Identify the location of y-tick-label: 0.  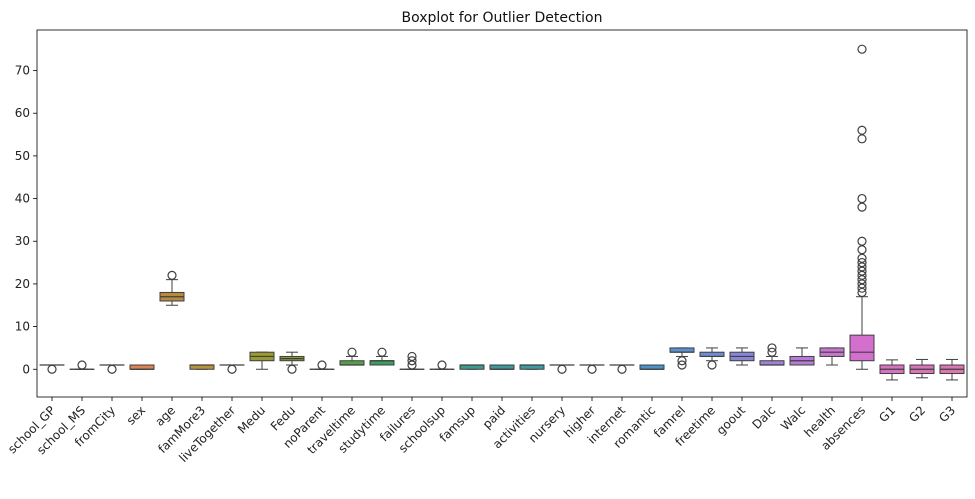
(26, 369).